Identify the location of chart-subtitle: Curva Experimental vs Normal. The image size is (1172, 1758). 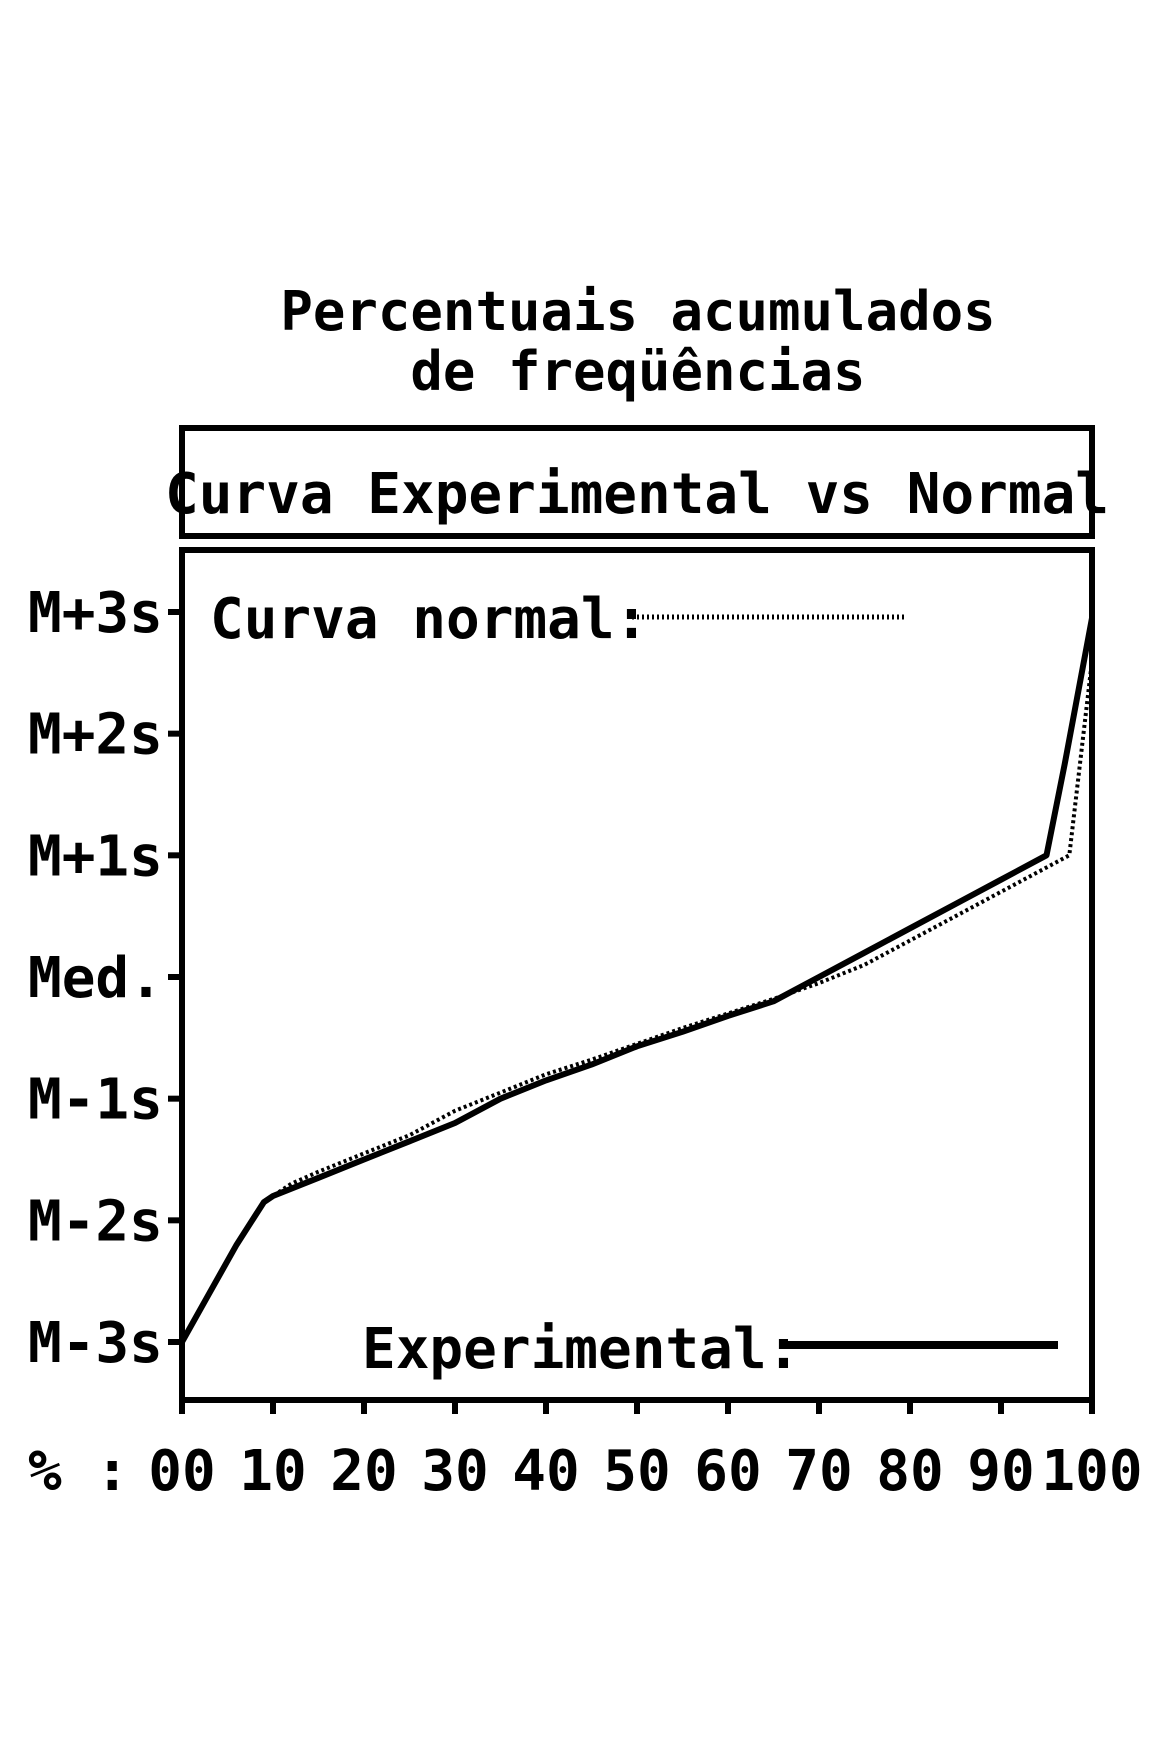
(637, 494).